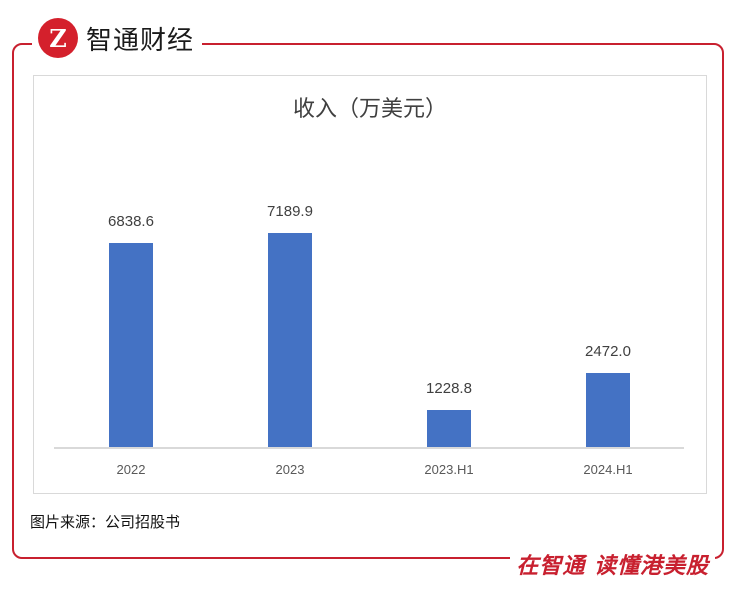 This screenshot has height=593, width=741. What do you see at coordinates (58, 38) in the screenshot?
I see `zhitong-logo-icon: Z` at bounding box center [58, 38].